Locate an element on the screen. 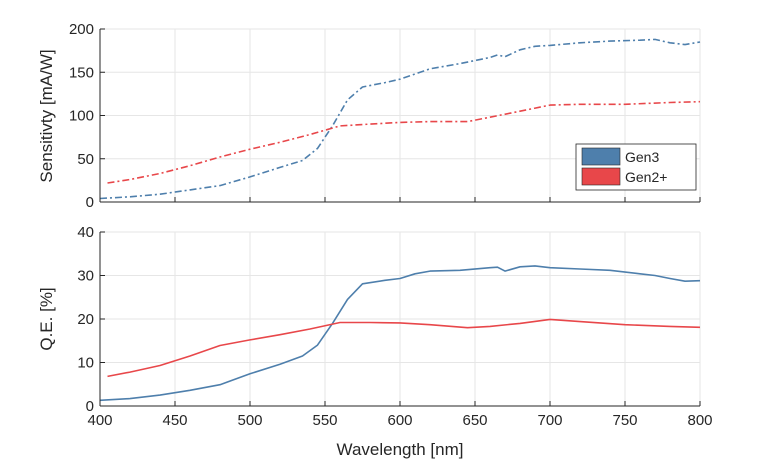  legend-label-gen3: Gen3 is located at coordinates (642, 157).